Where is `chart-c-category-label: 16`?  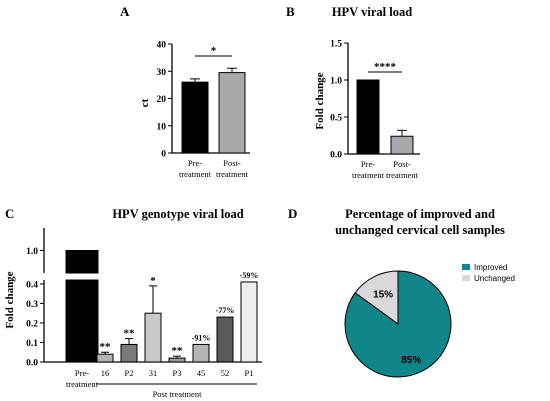
chart-c-category-label: 16 is located at coordinates (105, 373).